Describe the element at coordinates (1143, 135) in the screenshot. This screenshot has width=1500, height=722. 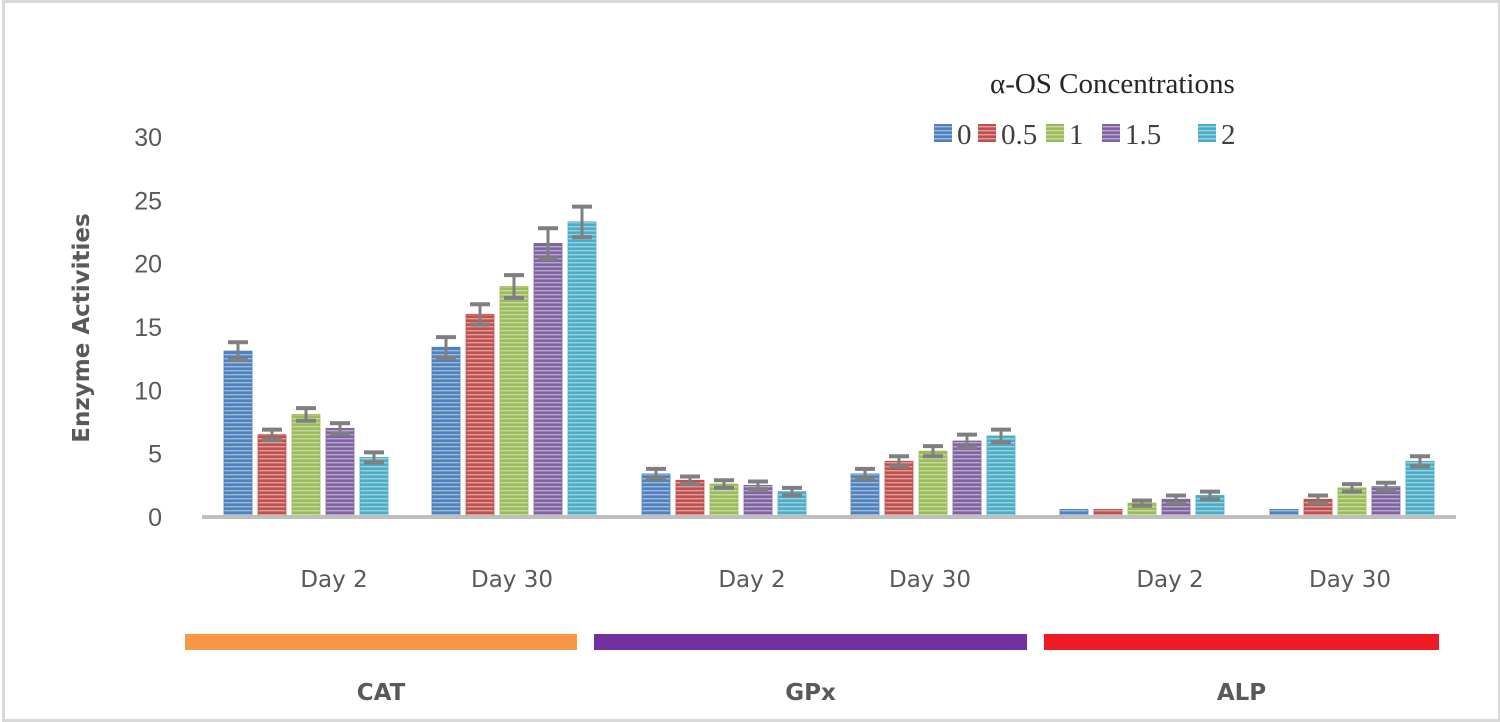
I see `legend-entry-label: 1.5` at that location.